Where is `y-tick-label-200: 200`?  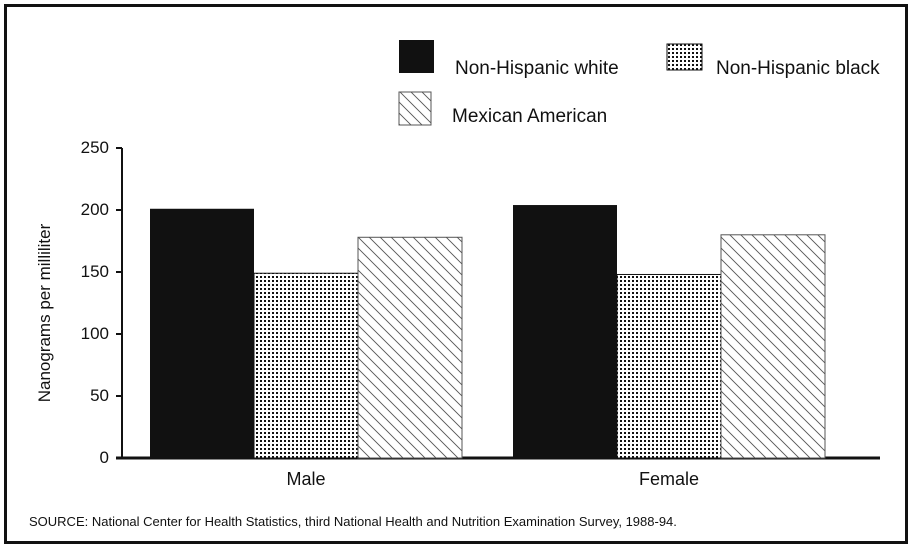
y-tick-label-200: 200 is located at coordinates (95, 209).